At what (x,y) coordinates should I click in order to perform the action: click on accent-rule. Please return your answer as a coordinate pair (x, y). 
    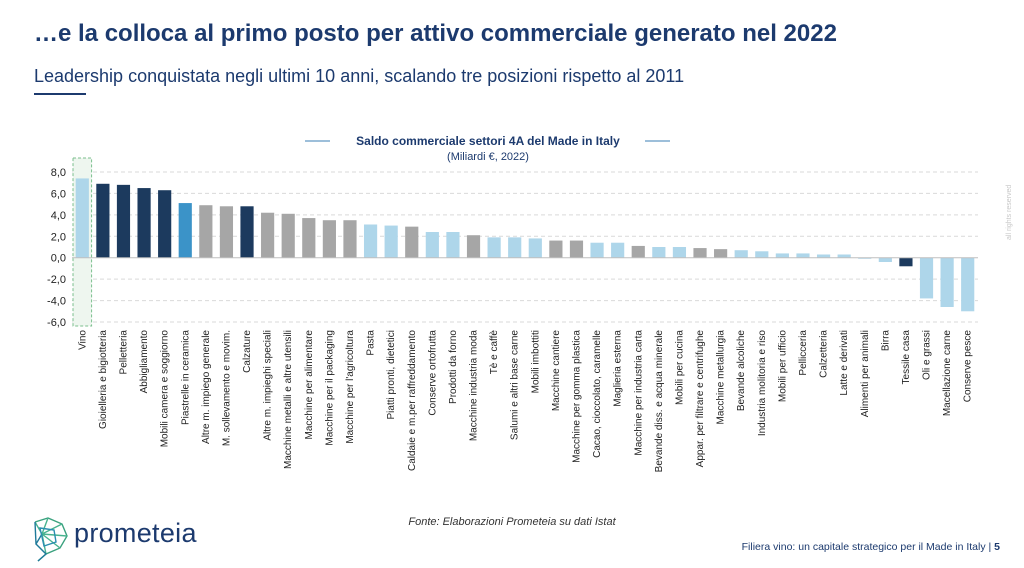
    Looking at the image, I should click on (60, 94).